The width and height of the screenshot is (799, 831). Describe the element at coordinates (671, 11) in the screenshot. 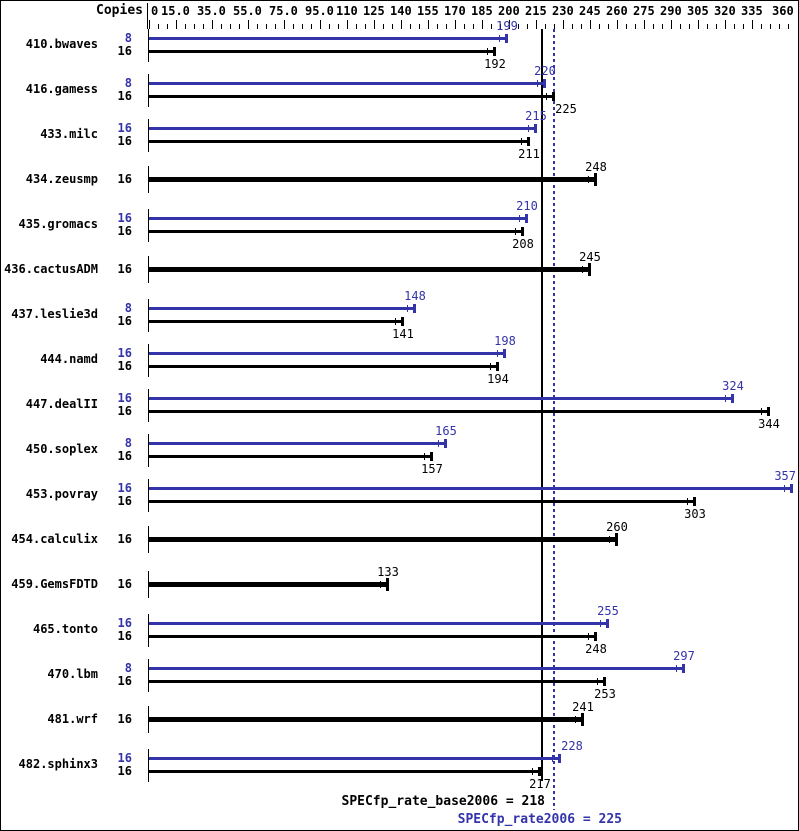

I see `axis-tick-label: 290` at that location.